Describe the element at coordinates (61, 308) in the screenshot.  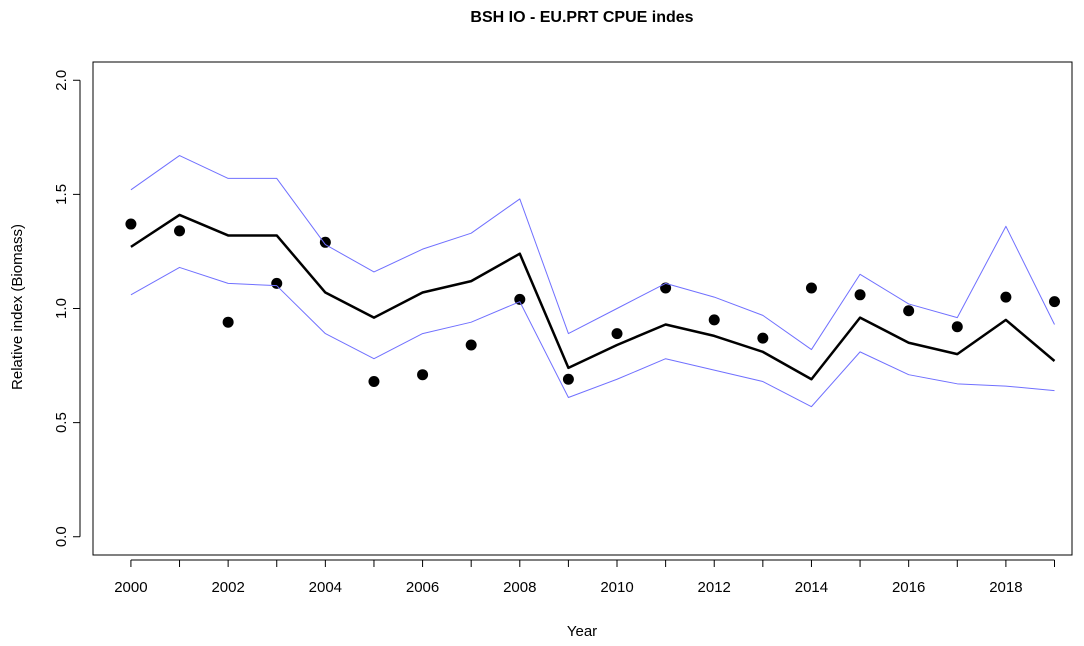
I see `y-tick-label: 1.0` at that location.